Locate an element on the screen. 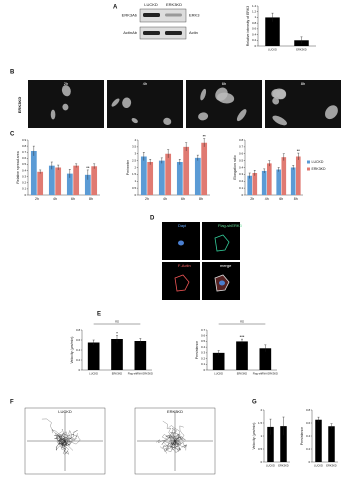 The image size is (344, 500). y-axis-label: Relative spread area is located at coordinates (18, 167).